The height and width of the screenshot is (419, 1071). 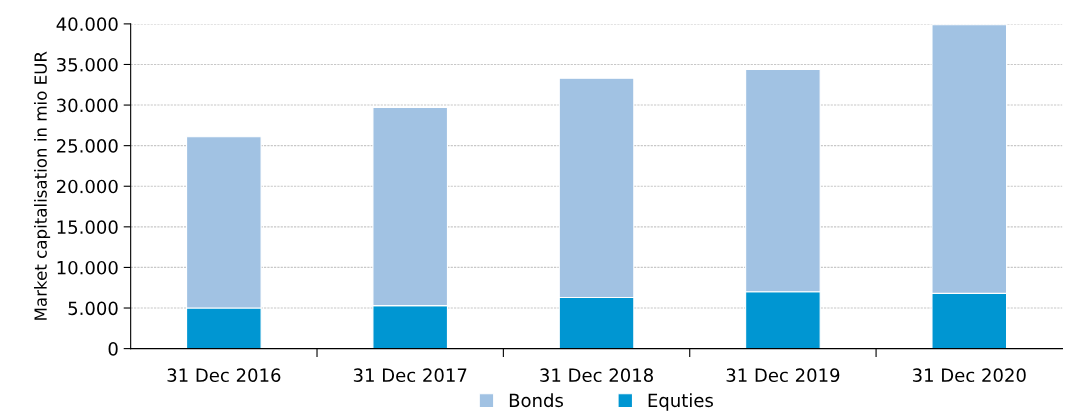 I want to click on x-tick-label: 31 Dec 2019, so click(x=783, y=375).